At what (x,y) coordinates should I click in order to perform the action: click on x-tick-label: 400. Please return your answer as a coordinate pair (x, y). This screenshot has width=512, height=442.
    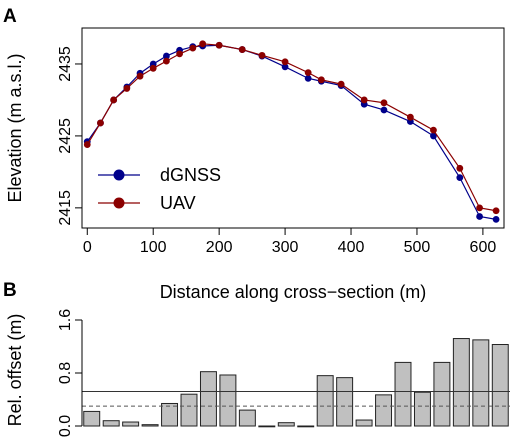
    Looking at the image, I should click on (351, 247).